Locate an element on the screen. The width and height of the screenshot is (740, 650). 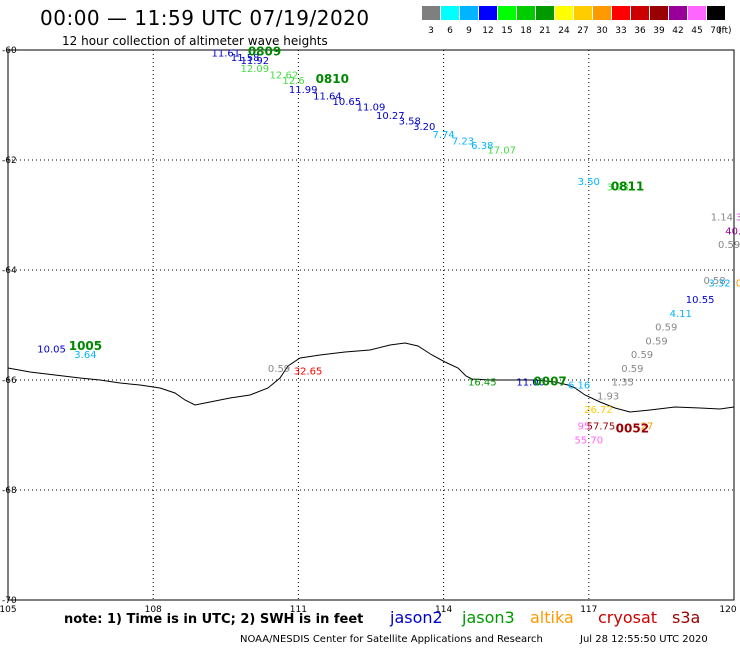
satellite-altika: altika is located at coordinates (552, 617).